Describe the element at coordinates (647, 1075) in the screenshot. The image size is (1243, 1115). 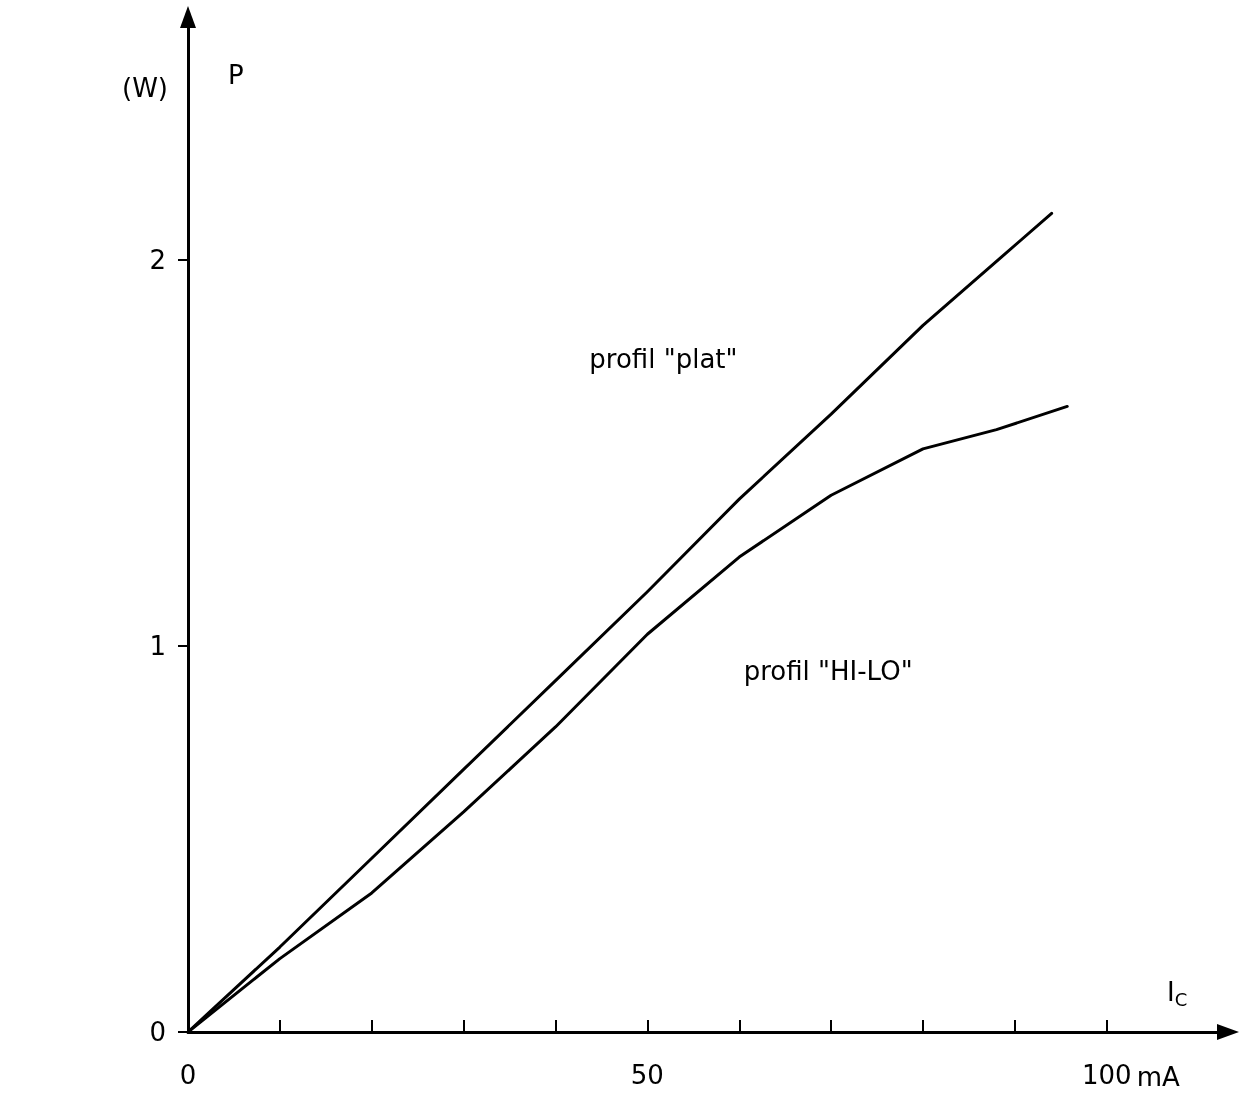
I see `x-tick-label: 50` at that location.